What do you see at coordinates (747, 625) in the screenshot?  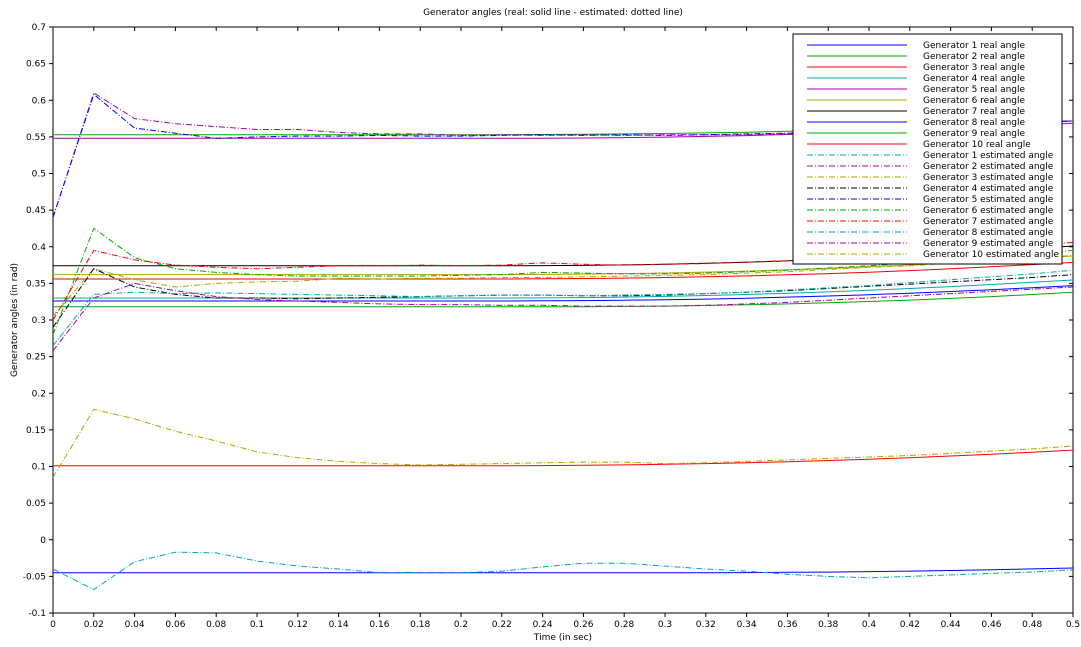 I see `x-tick-label: 0.34` at bounding box center [747, 625].